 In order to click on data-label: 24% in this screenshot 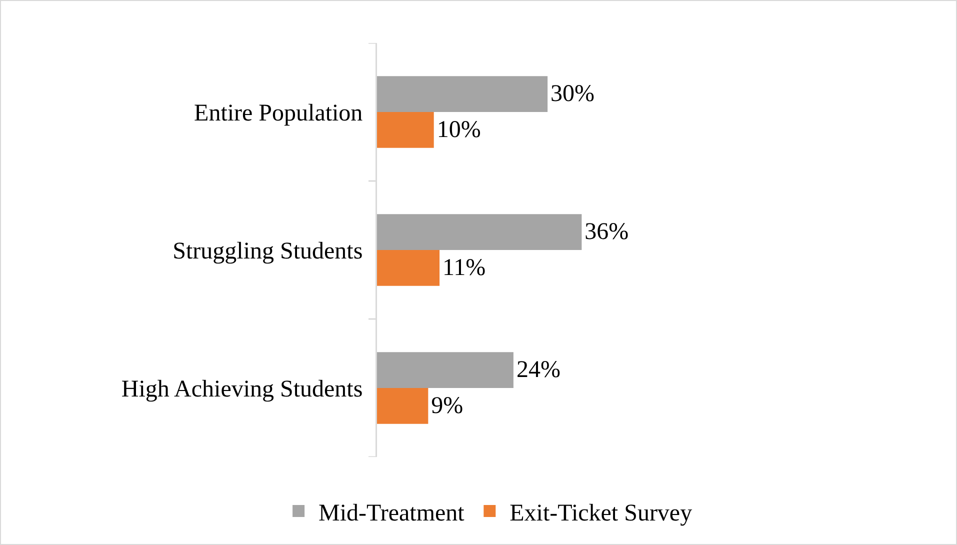, I will do `click(538, 370)`.